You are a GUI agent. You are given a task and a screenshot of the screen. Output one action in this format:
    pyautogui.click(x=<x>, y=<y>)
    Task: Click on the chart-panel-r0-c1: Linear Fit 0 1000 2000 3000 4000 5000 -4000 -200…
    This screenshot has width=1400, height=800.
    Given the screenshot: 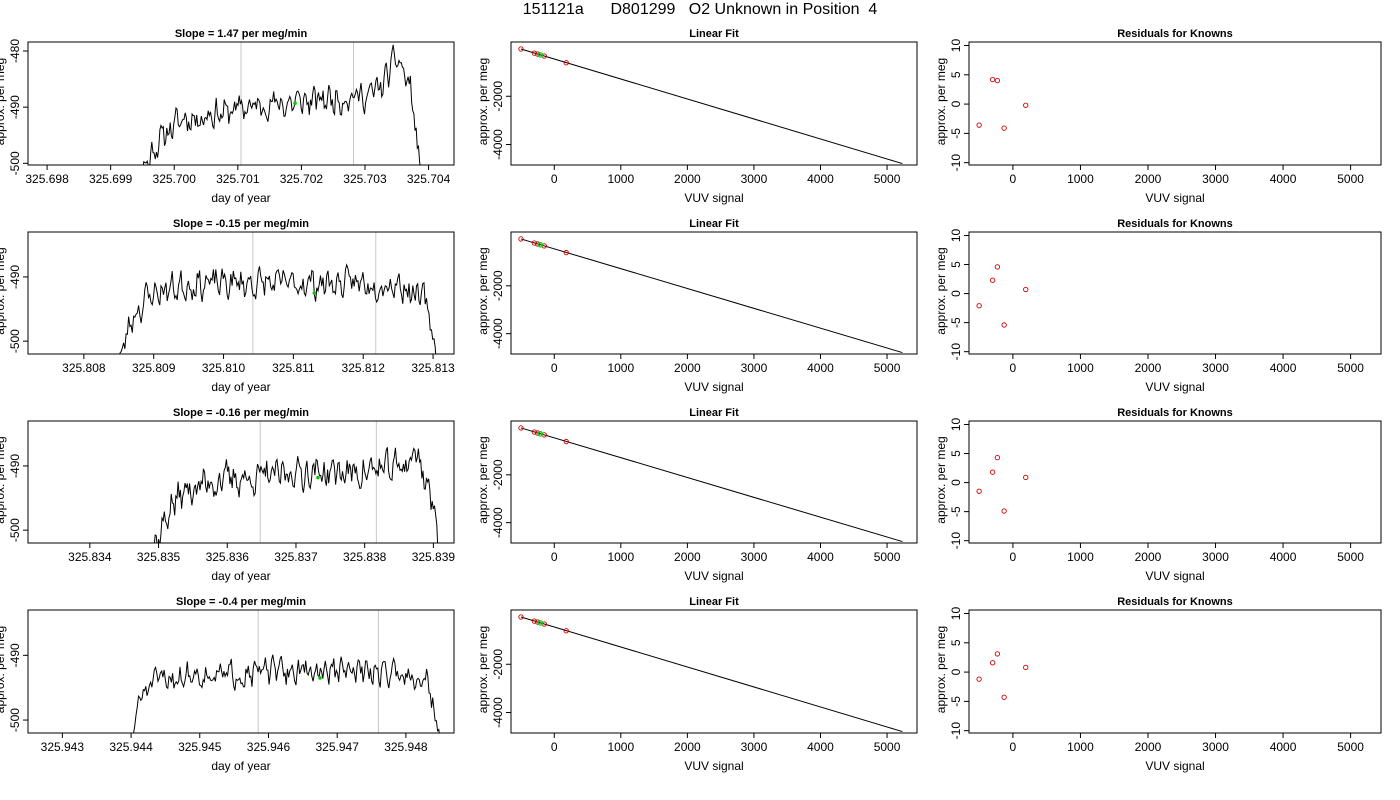 What is the action you would take?
    pyautogui.click(x=697, y=116)
    